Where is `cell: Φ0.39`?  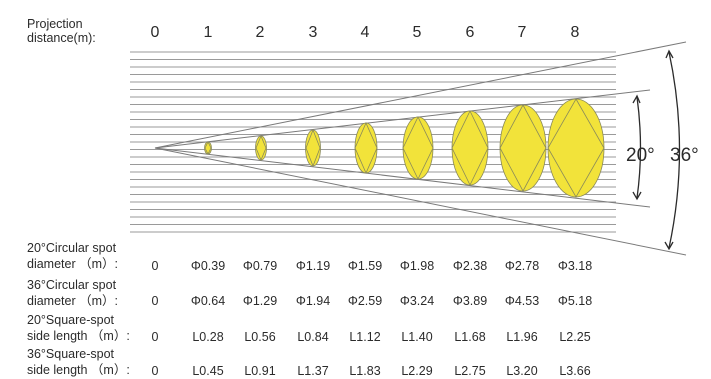 cell: Φ0.39 is located at coordinates (208, 266).